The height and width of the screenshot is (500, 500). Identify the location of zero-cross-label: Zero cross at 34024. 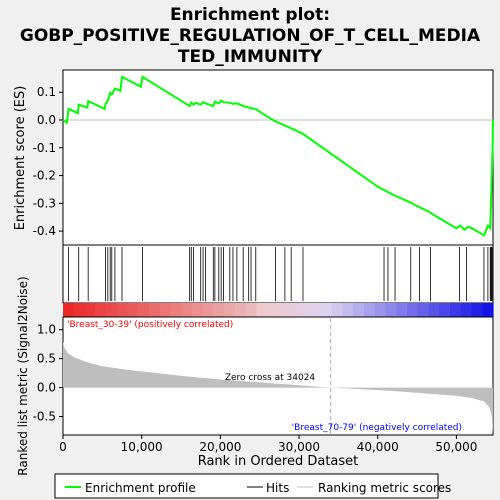
(270, 378).